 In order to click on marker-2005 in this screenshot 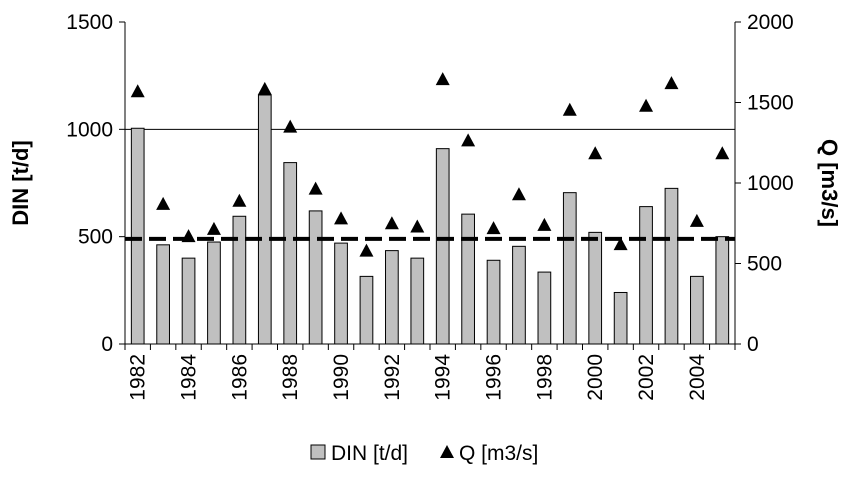, I will do `click(722, 153)`.